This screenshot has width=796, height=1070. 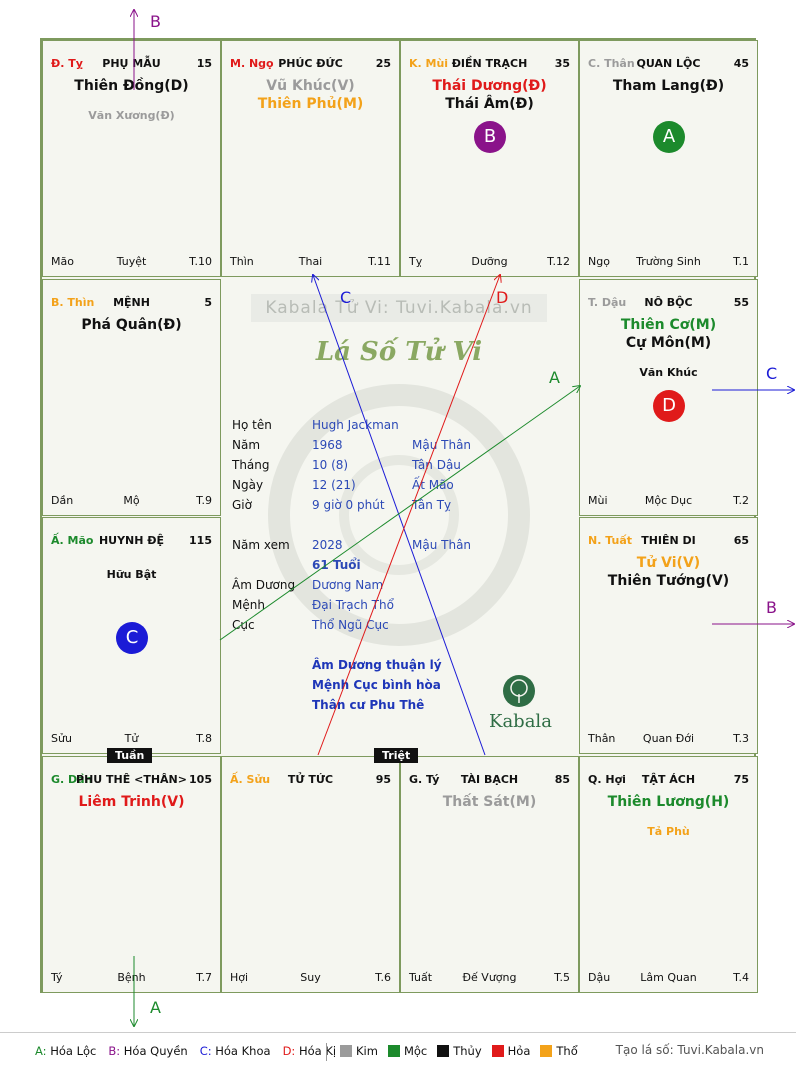 I want to click on info-value: 2028, so click(x=327, y=545).